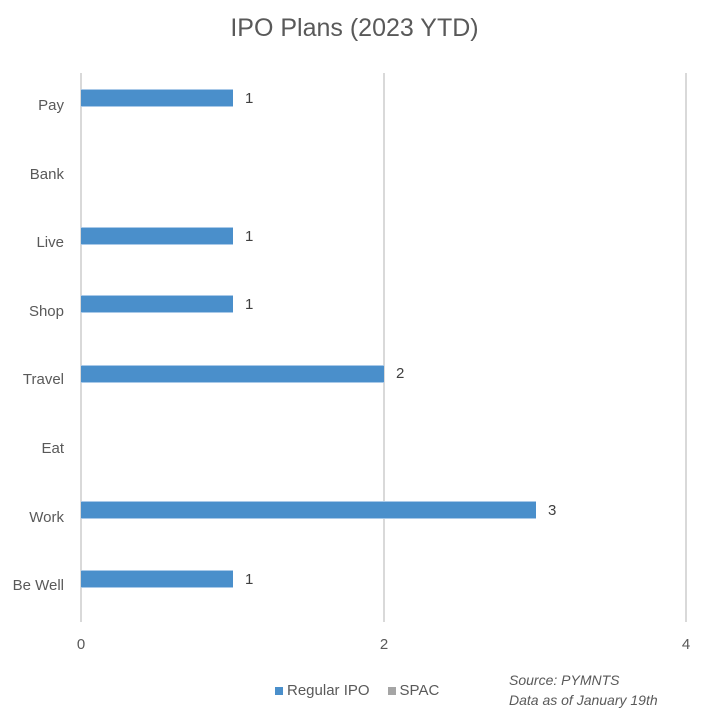 This screenshot has height=719, width=709. Describe the element at coordinates (249, 304) in the screenshot. I see `value-label-shop: 1` at that location.